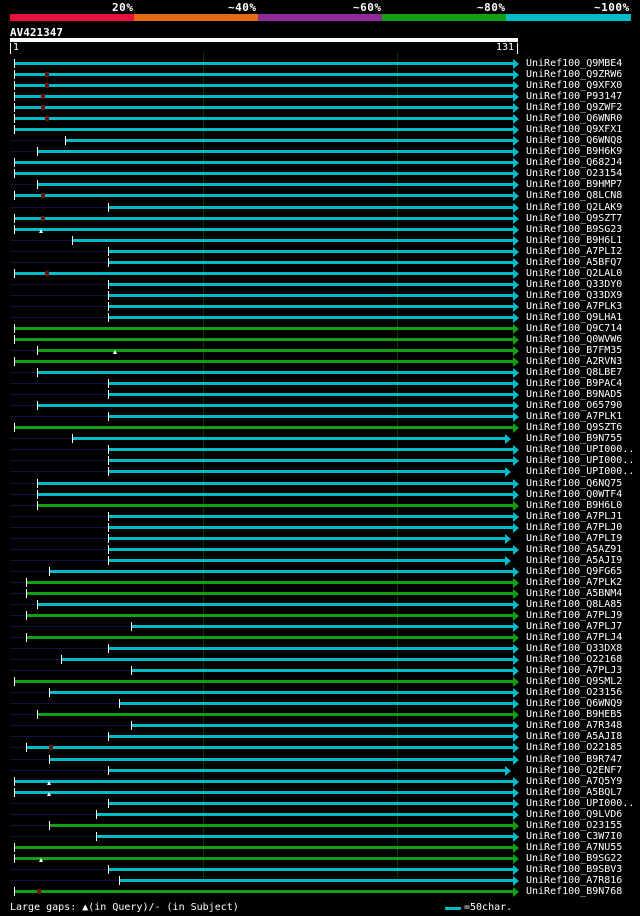  Describe the element at coordinates (574, 229) in the screenshot. I see `hit-label-link: UniRef100_B9SG23` at that location.